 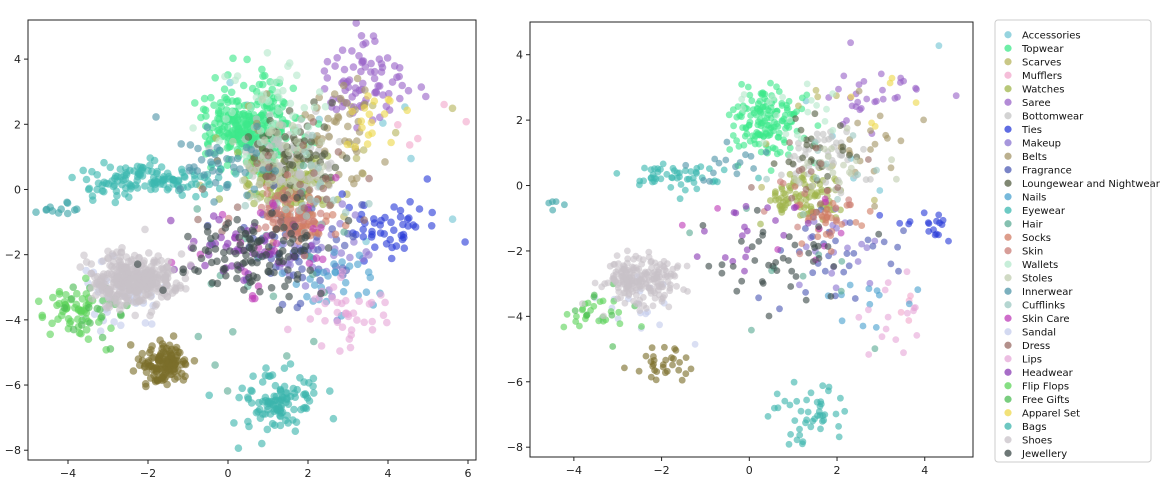 I want to click on legend-item: Watches, so click(x=1034, y=89).